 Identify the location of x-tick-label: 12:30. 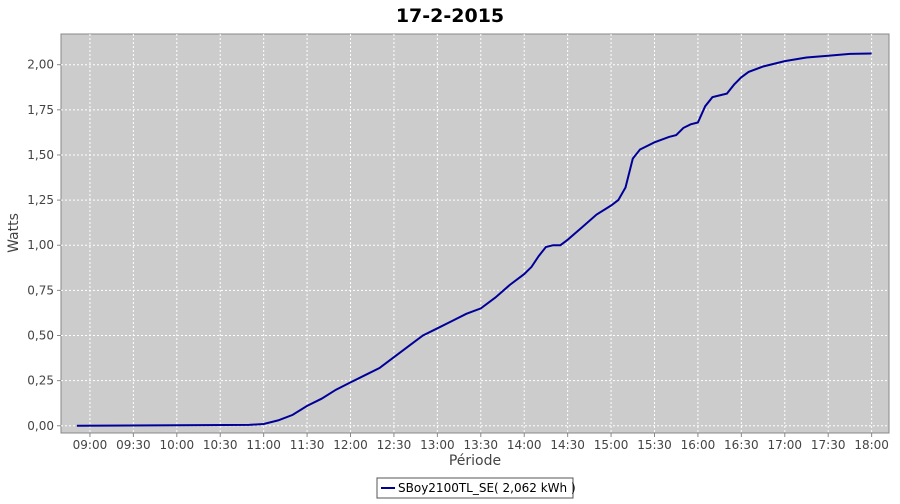
(394, 445).